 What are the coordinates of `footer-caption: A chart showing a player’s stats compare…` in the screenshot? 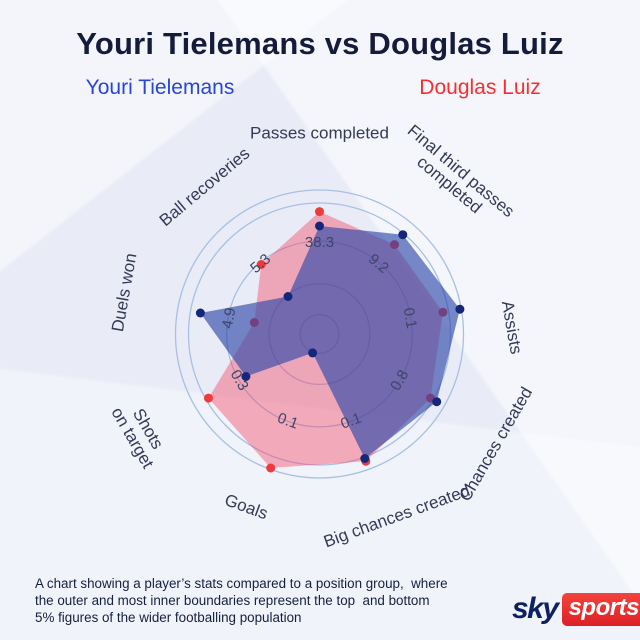 It's located at (265, 601).